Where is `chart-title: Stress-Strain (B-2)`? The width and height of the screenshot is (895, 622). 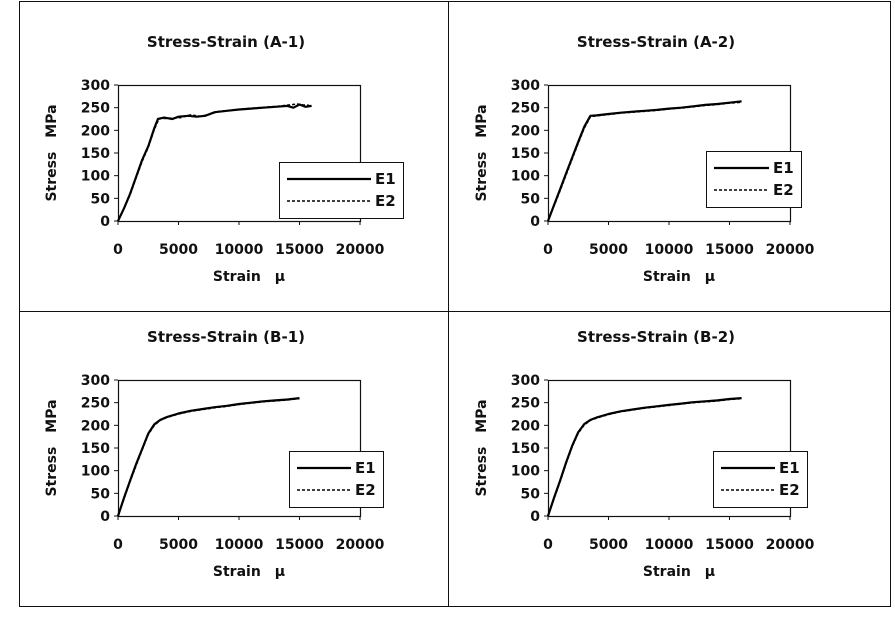 chart-title: Stress-Strain (B-2) is located at coordinates (656, 337).